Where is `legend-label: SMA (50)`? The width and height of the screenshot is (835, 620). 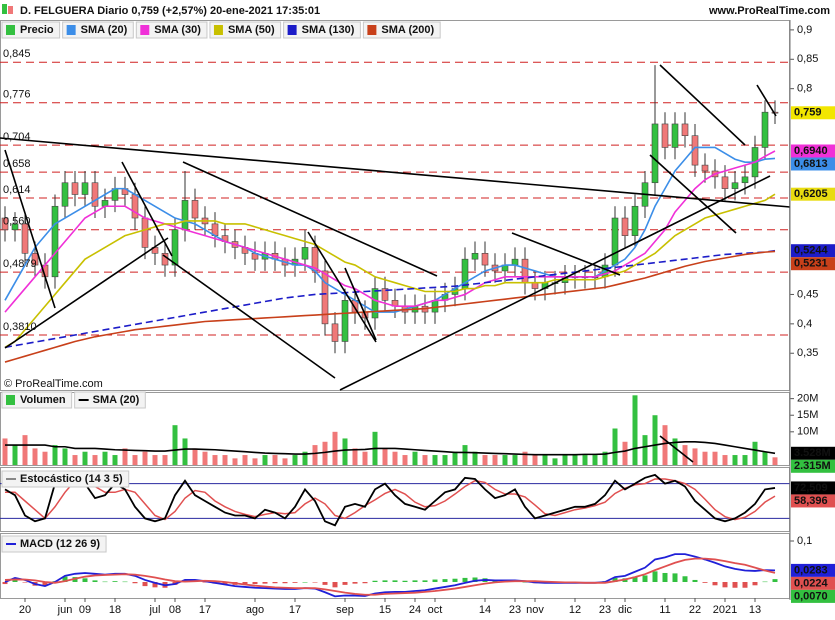 legend-label: SMA (50) is located at coordinates (251, 30).